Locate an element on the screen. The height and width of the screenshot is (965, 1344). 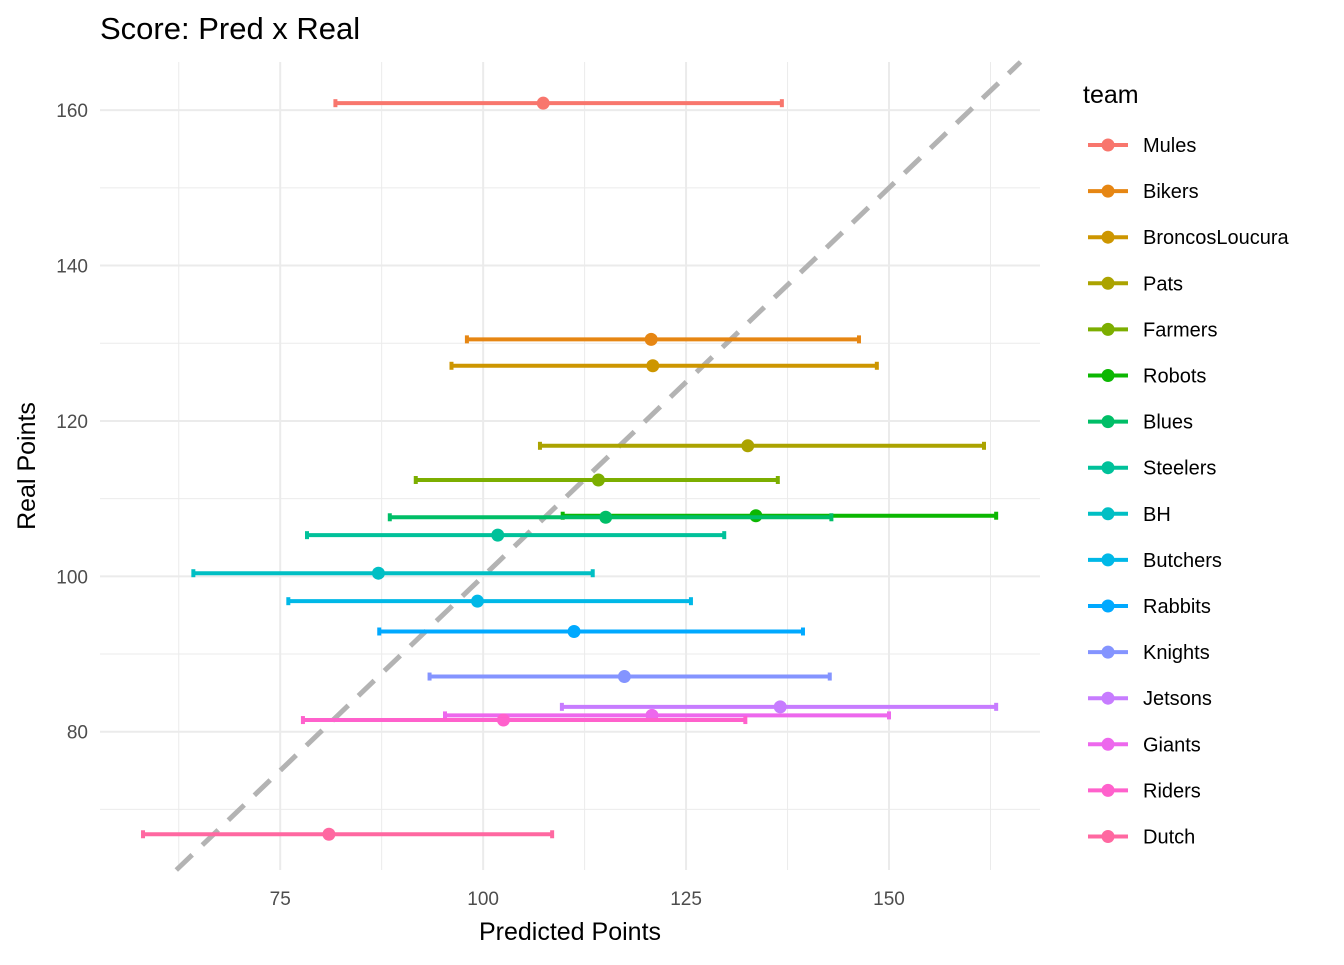
legend-item-pats: Pats is located at coordinates (1135, 284).